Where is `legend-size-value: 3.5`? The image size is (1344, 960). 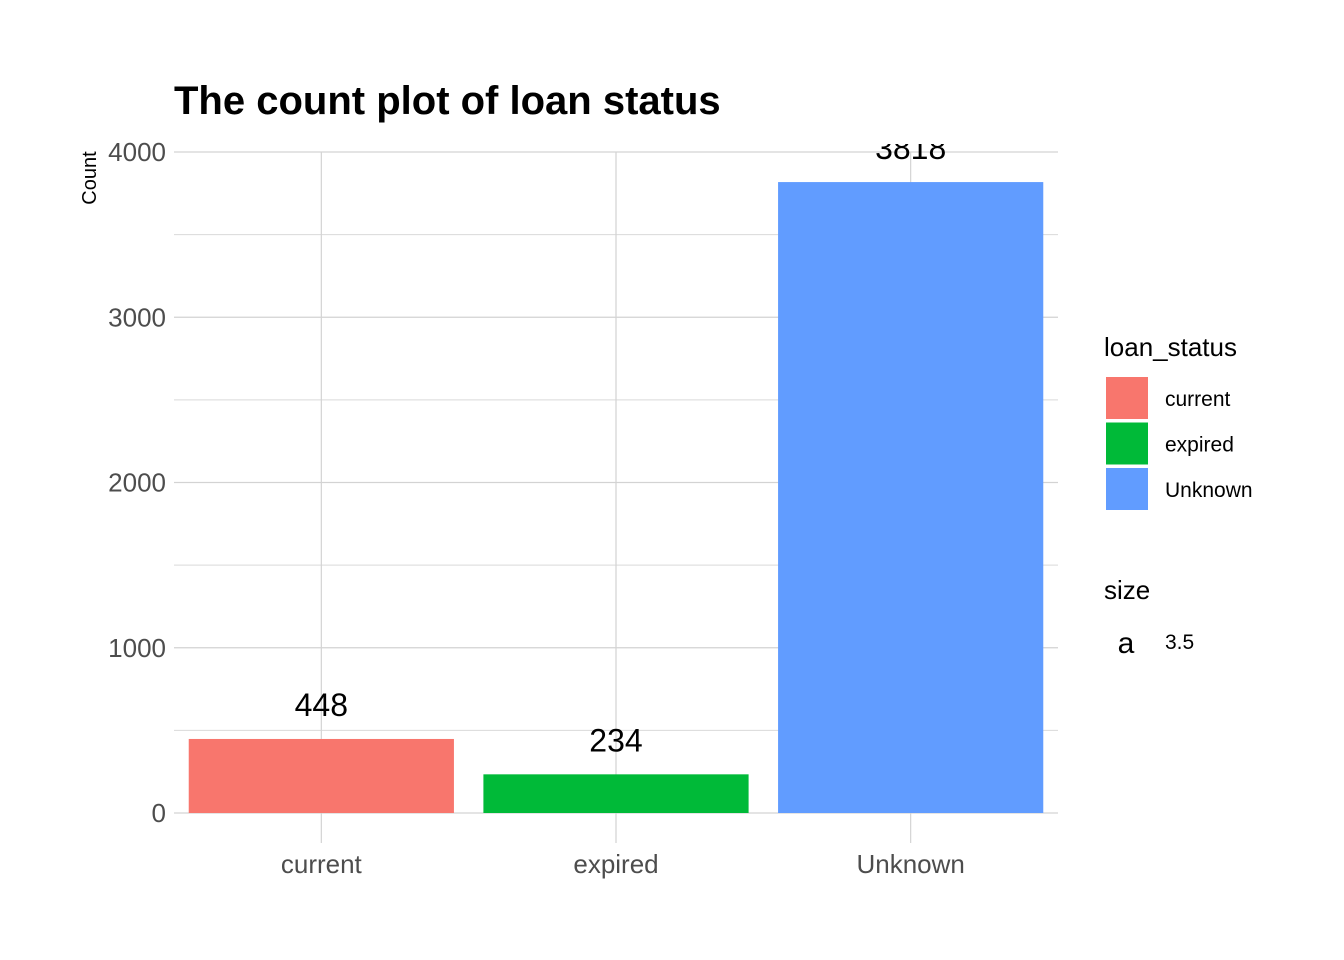 legend-size-value: 3.5 is located at coordinates (1179, 642).